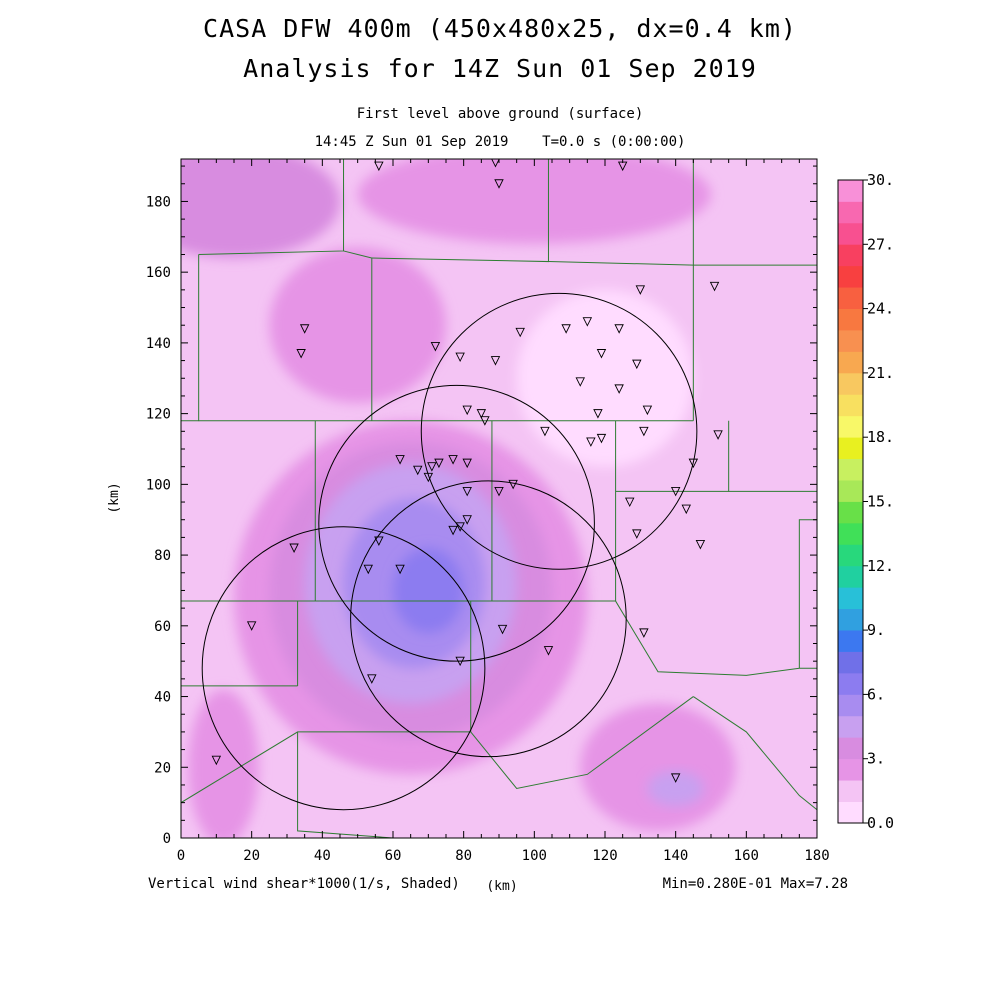 This screenshot has height=1000, width=1000. I want to click on colorbar-label-6: 18., so click(880, 437).